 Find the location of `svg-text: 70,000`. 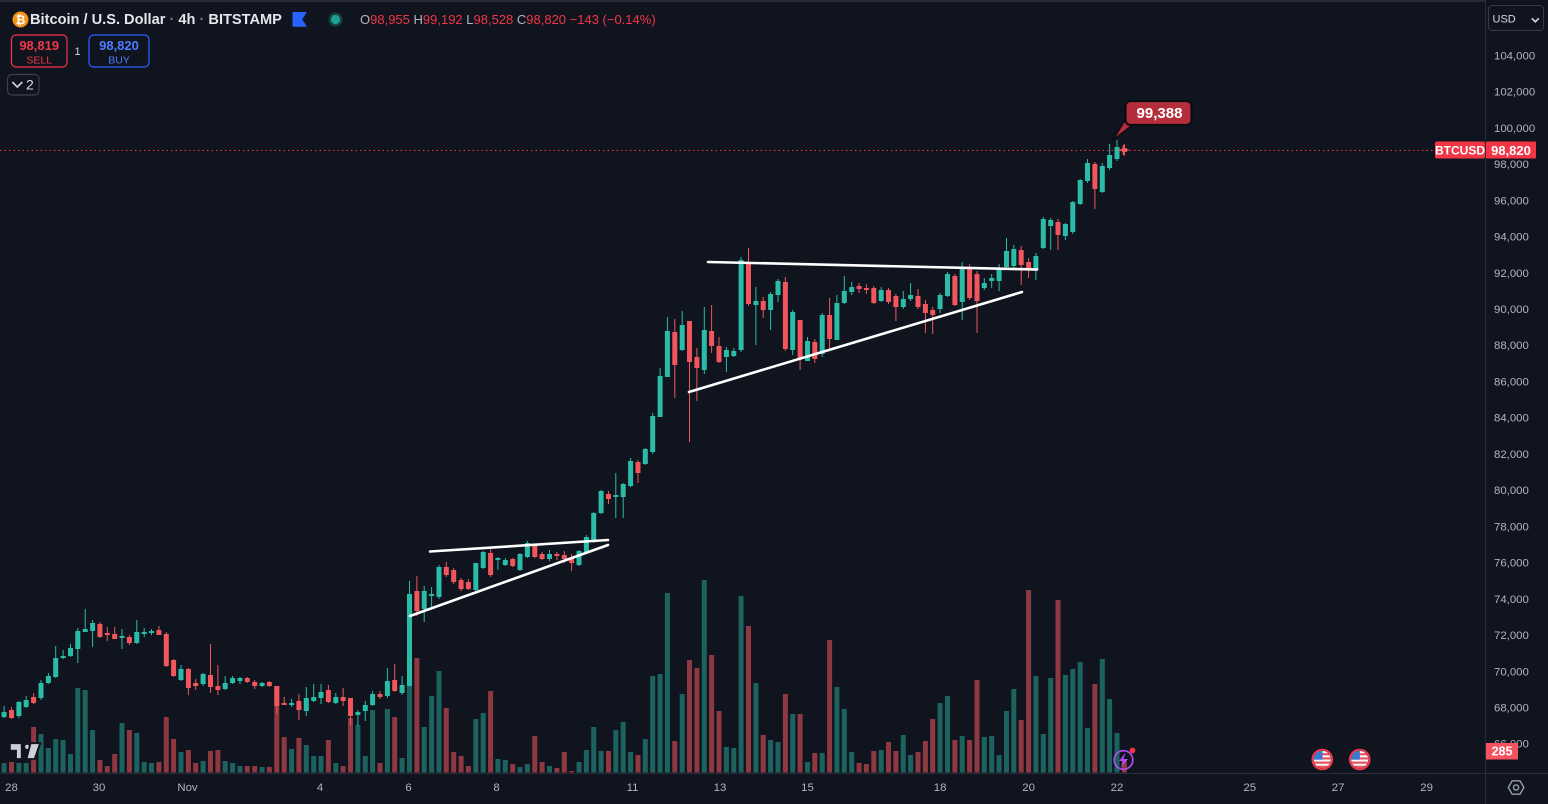

svg-text: 70,000 is located at coordinates (1511, 672).